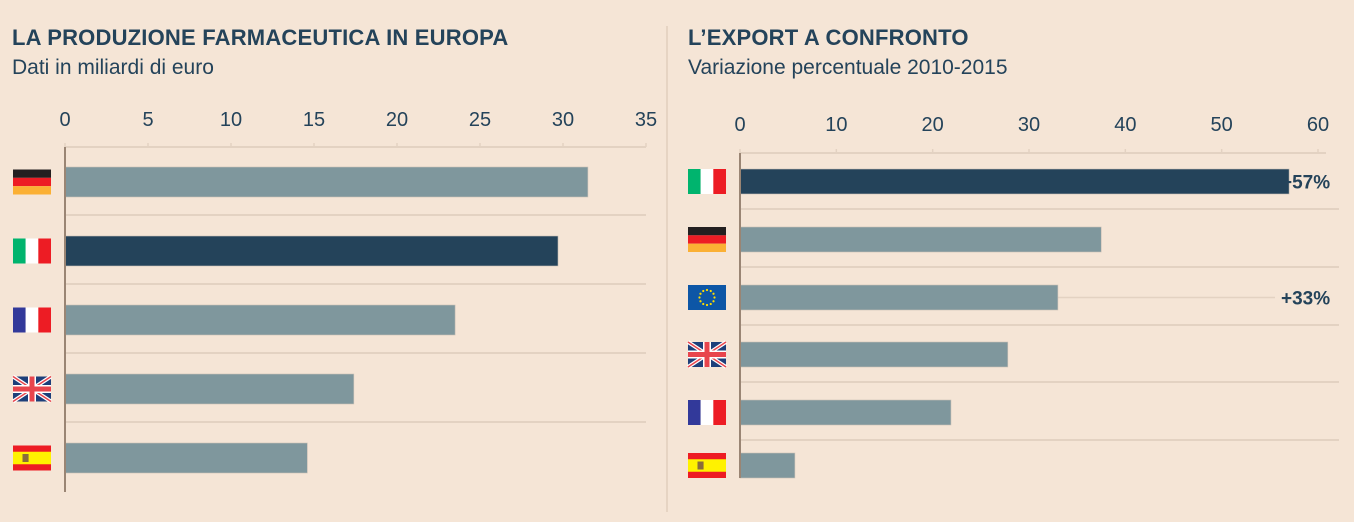 This screenshot has height=522, width=1354. What do you see at coordinates (1125, 125) in the screenshot?
I see `x-tick-label: 40` at bounding box center [1125, 125].